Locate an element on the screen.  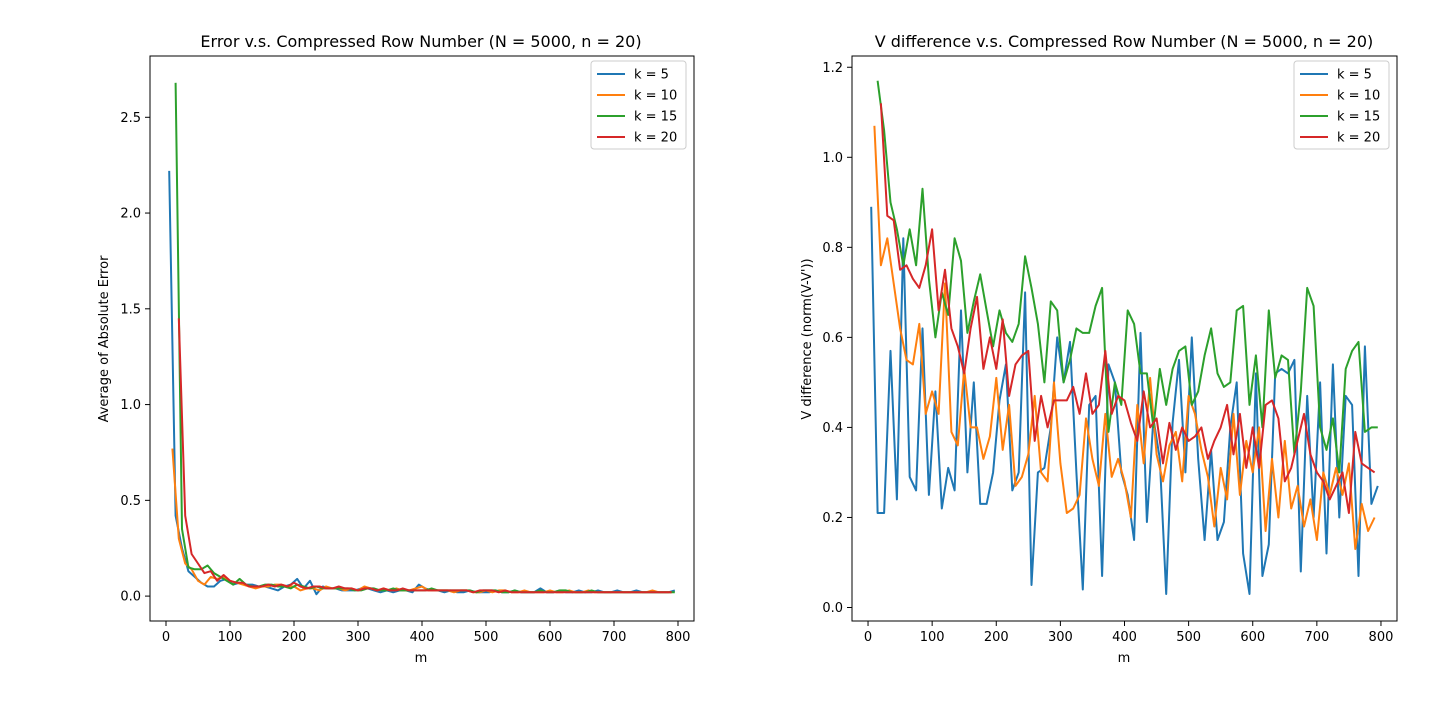
y-axis-label: Average of Absolute Error is located at coordinates (104, 338).